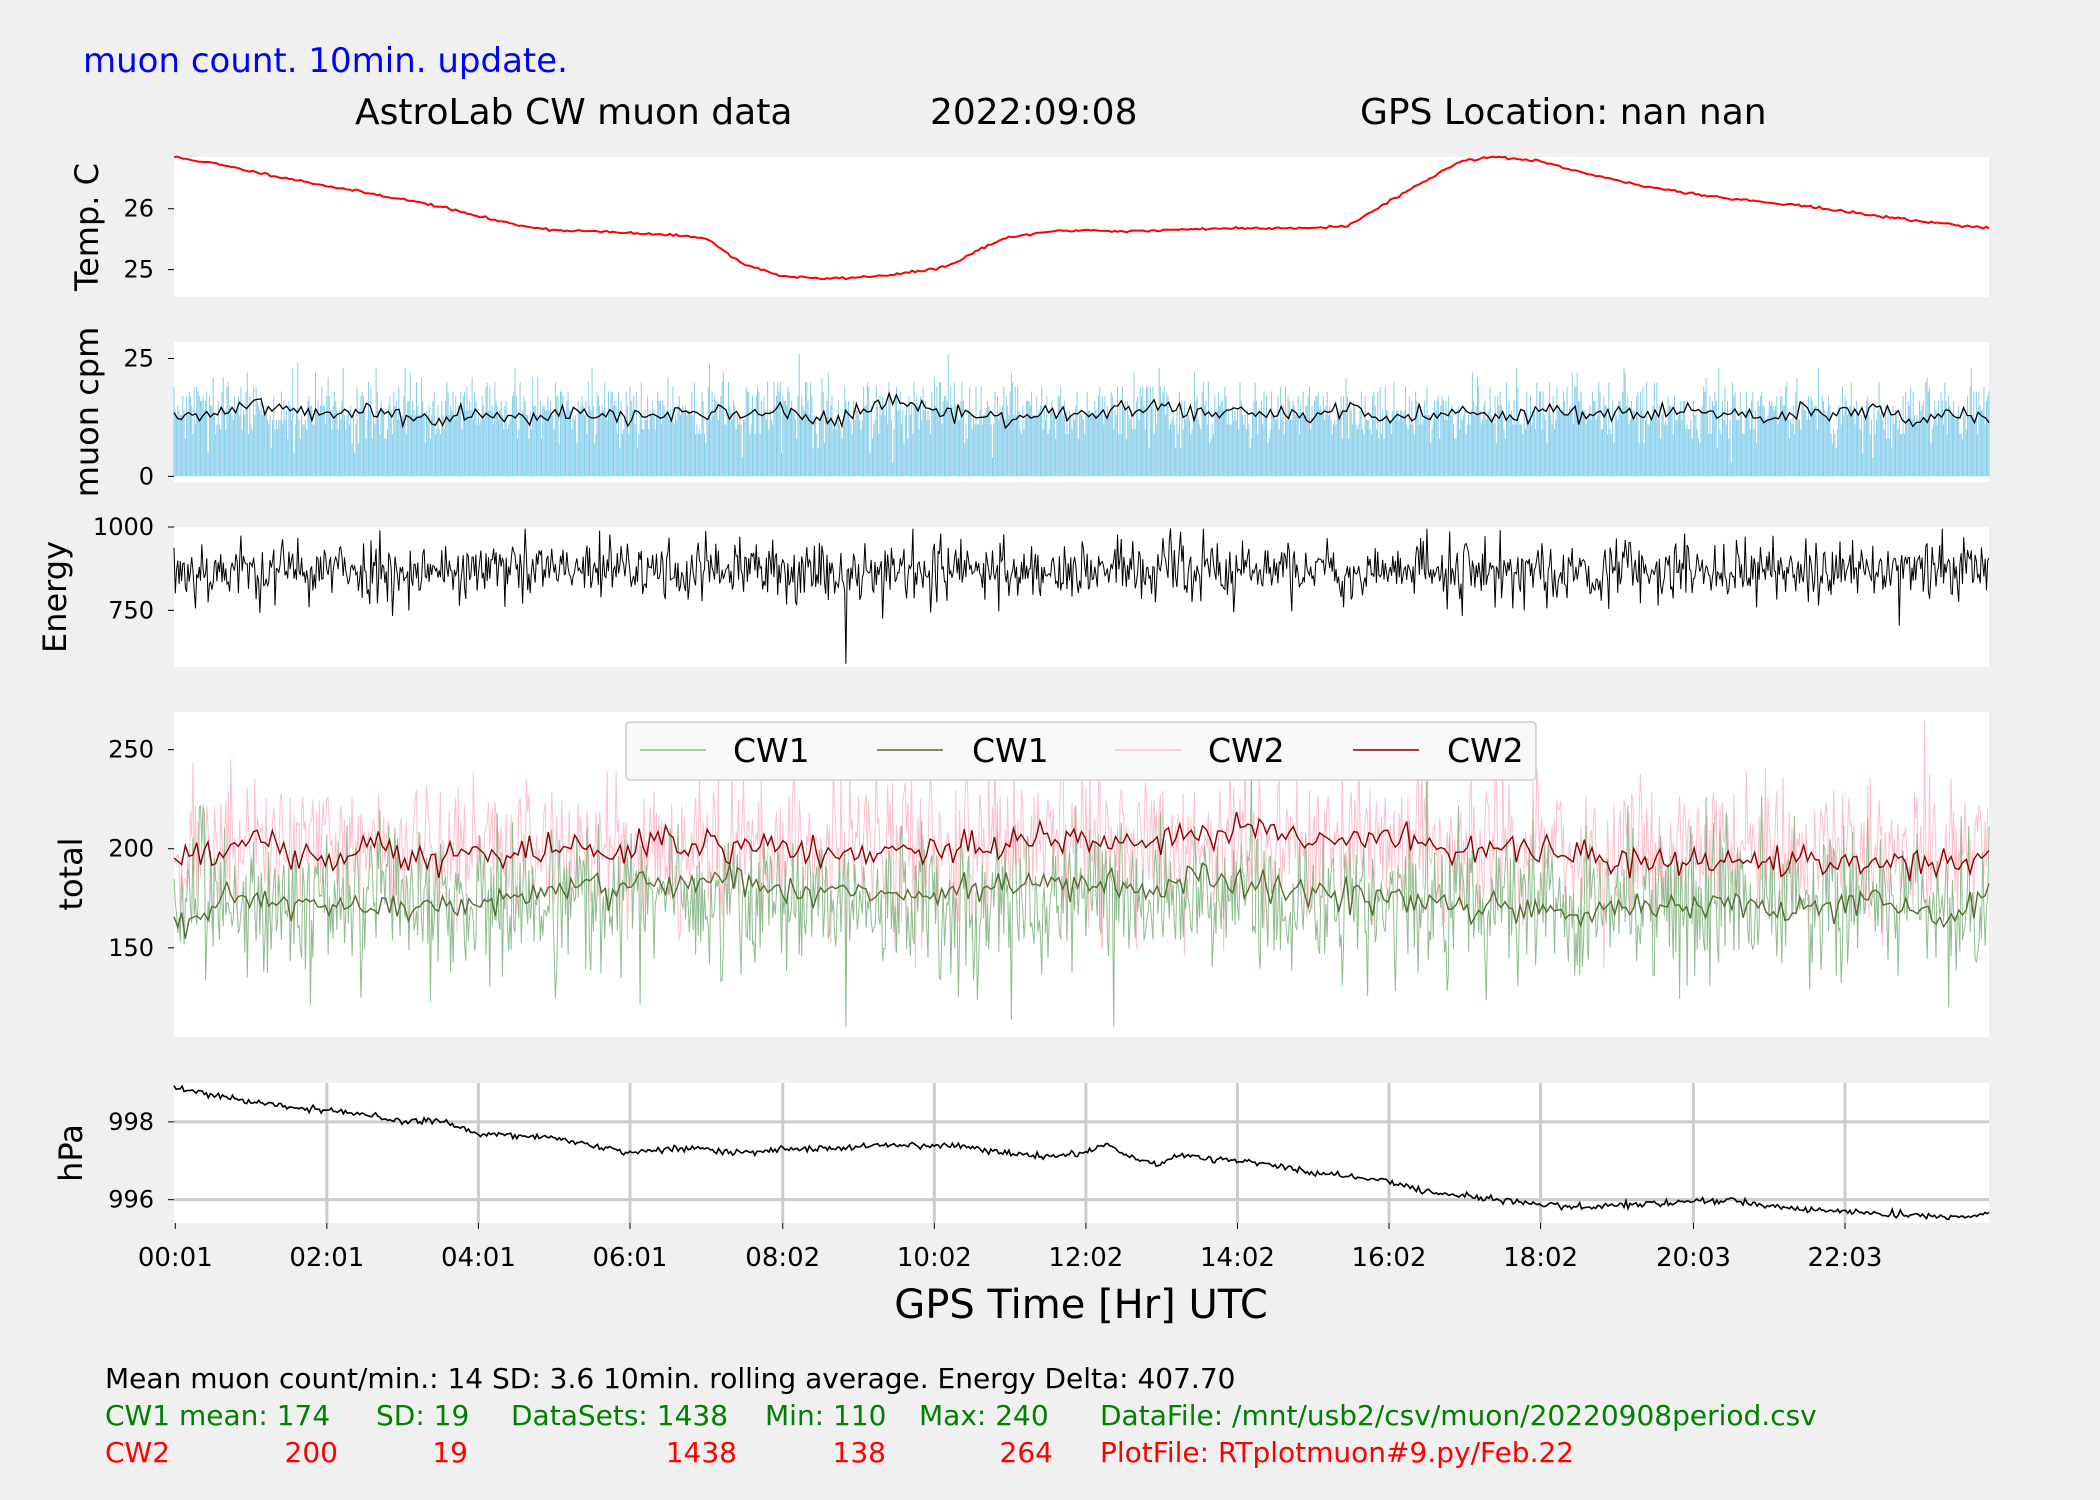  What do you see at coordinates (825, 1415) in the screenshot?
I see `cw1-min: Min: 110` at bounding box center [825, 1415].